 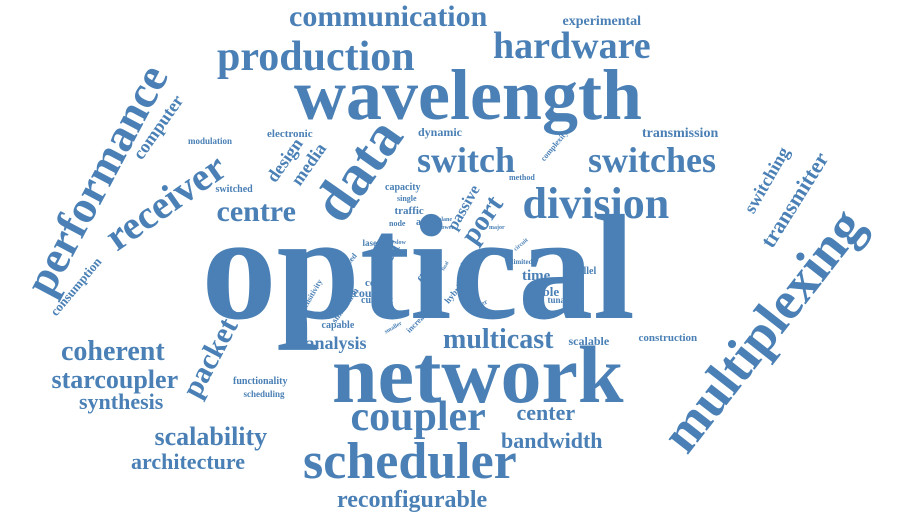 What do you see at coordinates (368, 293) in the screenshot?
I see `word-count: count` at bounding box center [368, 293].